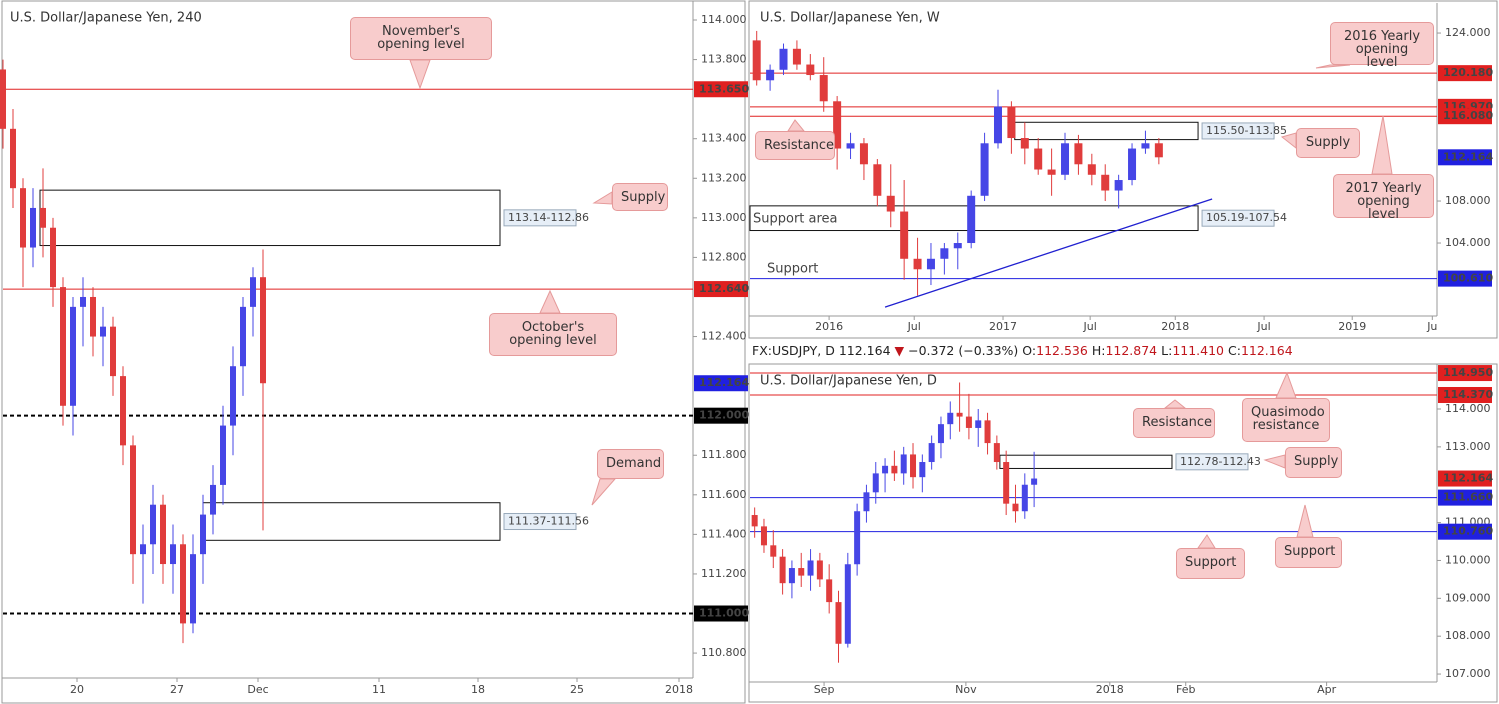 This screenshot has height=704, width=1499. I want to click on low: 111.410, so click(1198, 350).